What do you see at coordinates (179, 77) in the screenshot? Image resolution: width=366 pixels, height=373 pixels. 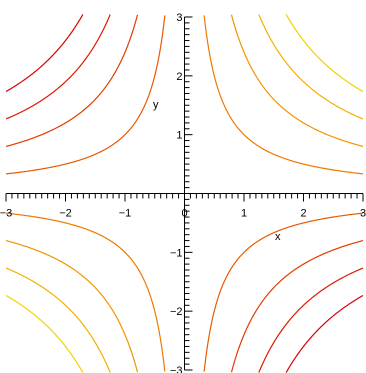 I see `y-tick-label: 2` at bounding box center [179, 77].